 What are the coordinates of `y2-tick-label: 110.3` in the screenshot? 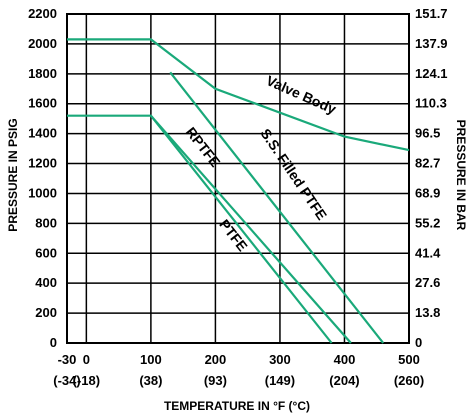 It's located at (431, 103).